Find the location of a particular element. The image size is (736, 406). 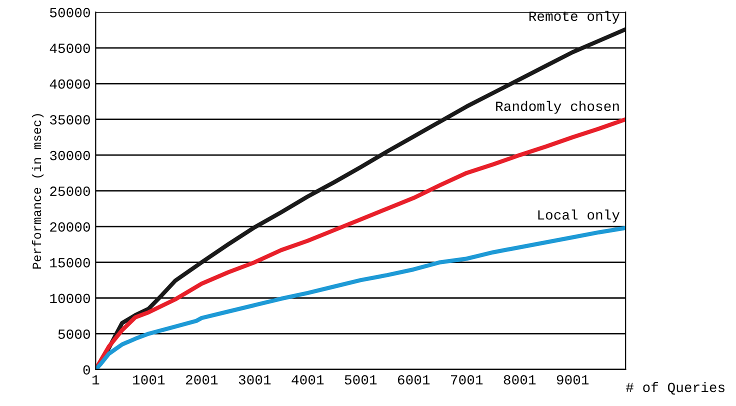

y-tick-label: 50000 is located at coordinates (70, 13).